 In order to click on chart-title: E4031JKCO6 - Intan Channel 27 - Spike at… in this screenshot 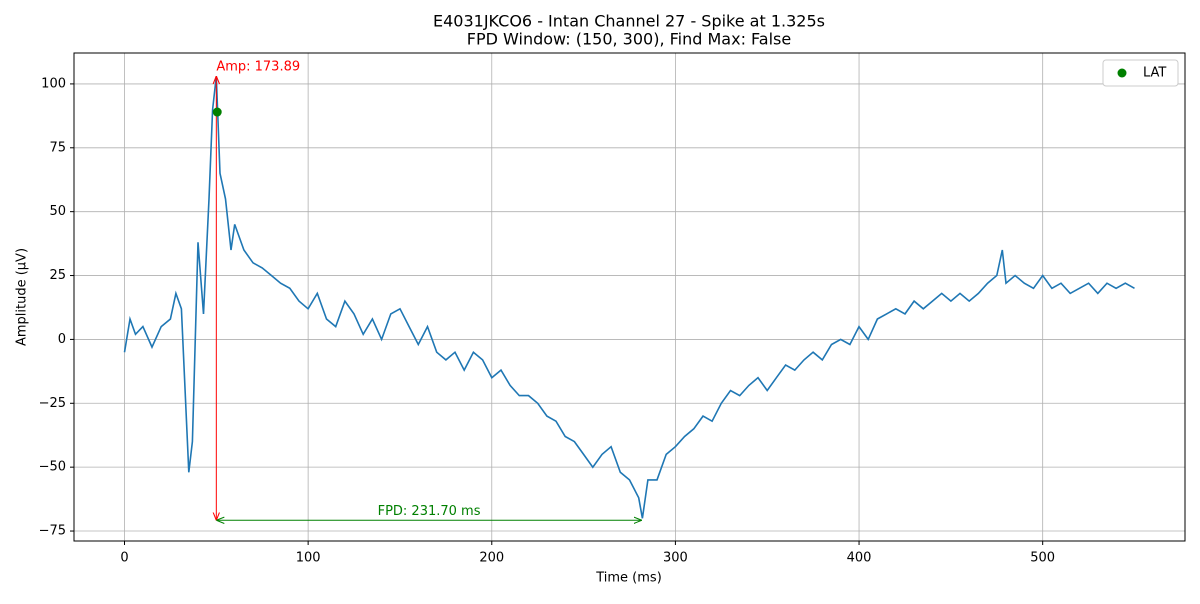, I will do `click(629, 21)`.